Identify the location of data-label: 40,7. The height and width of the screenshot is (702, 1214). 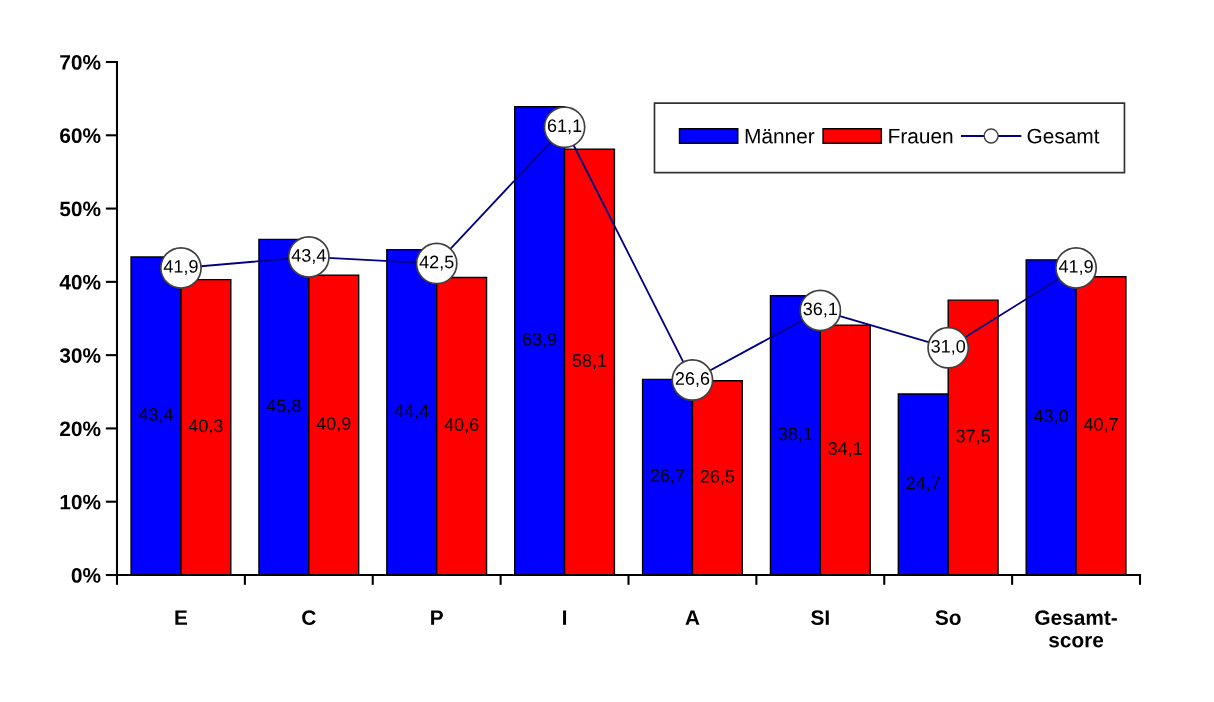
(1100, 425).